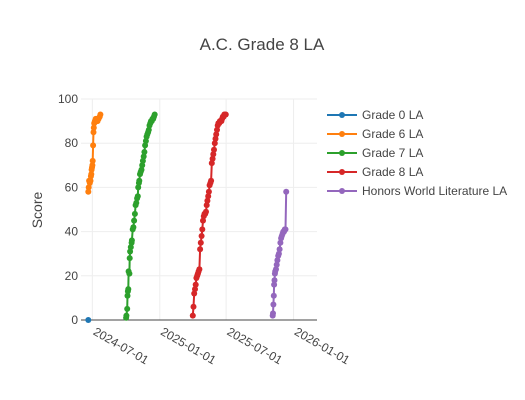 The height and width of the screenshot is (400, 525). I want to click on legend-label: Grade 7 LA, so click(392, 153).